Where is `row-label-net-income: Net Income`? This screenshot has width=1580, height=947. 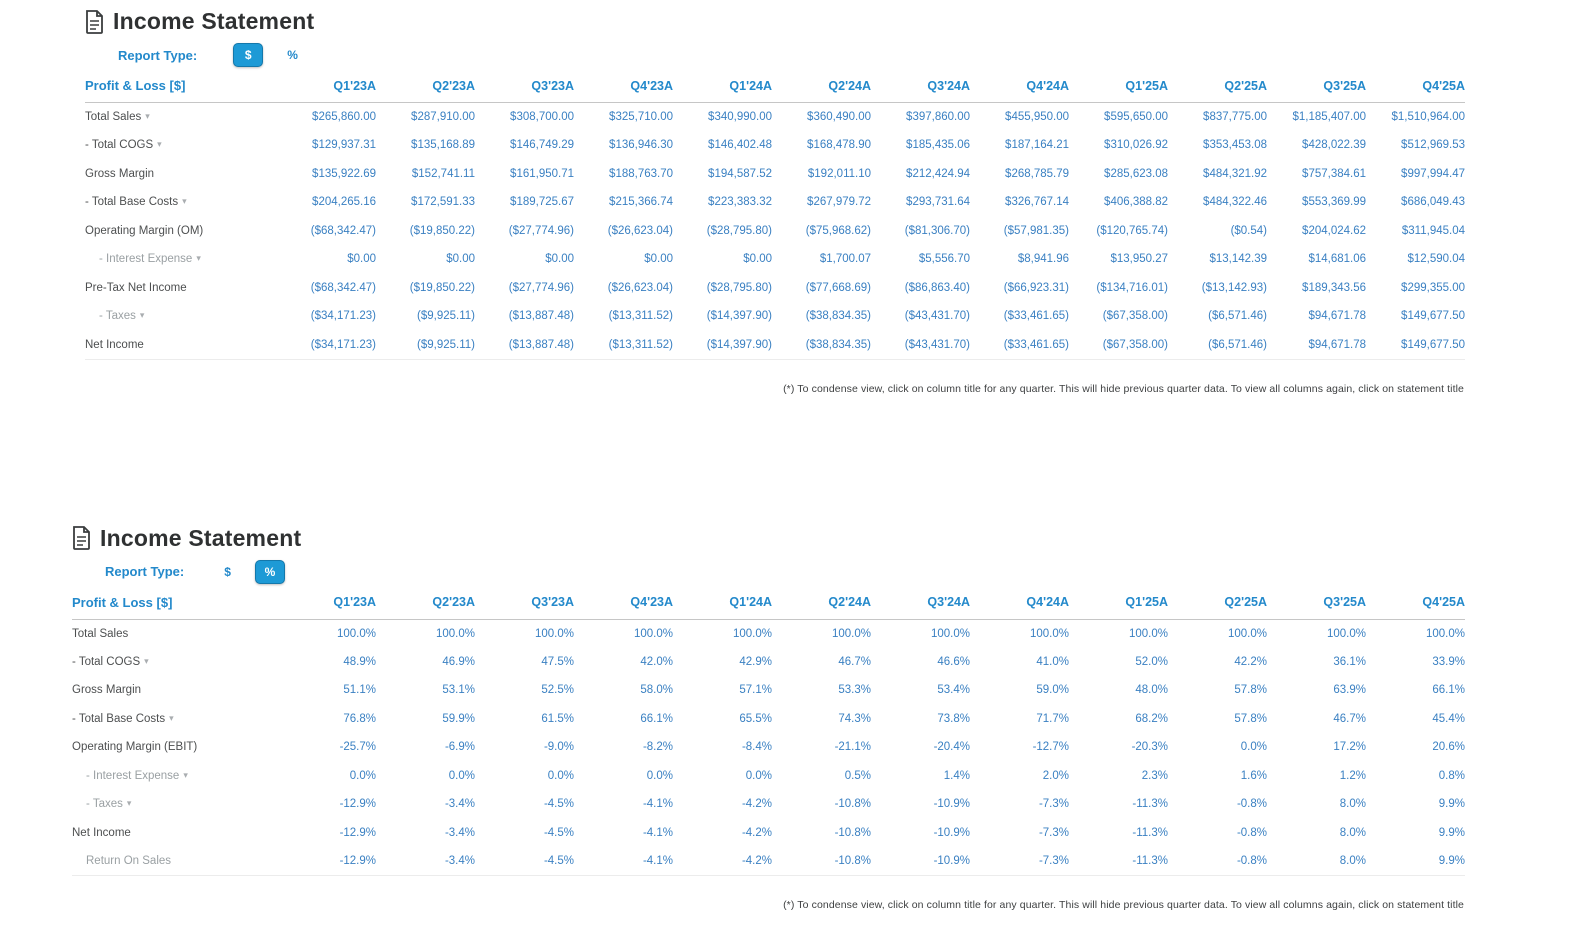
row-label-net-income: Net Income is located at coordinates (174, 833).